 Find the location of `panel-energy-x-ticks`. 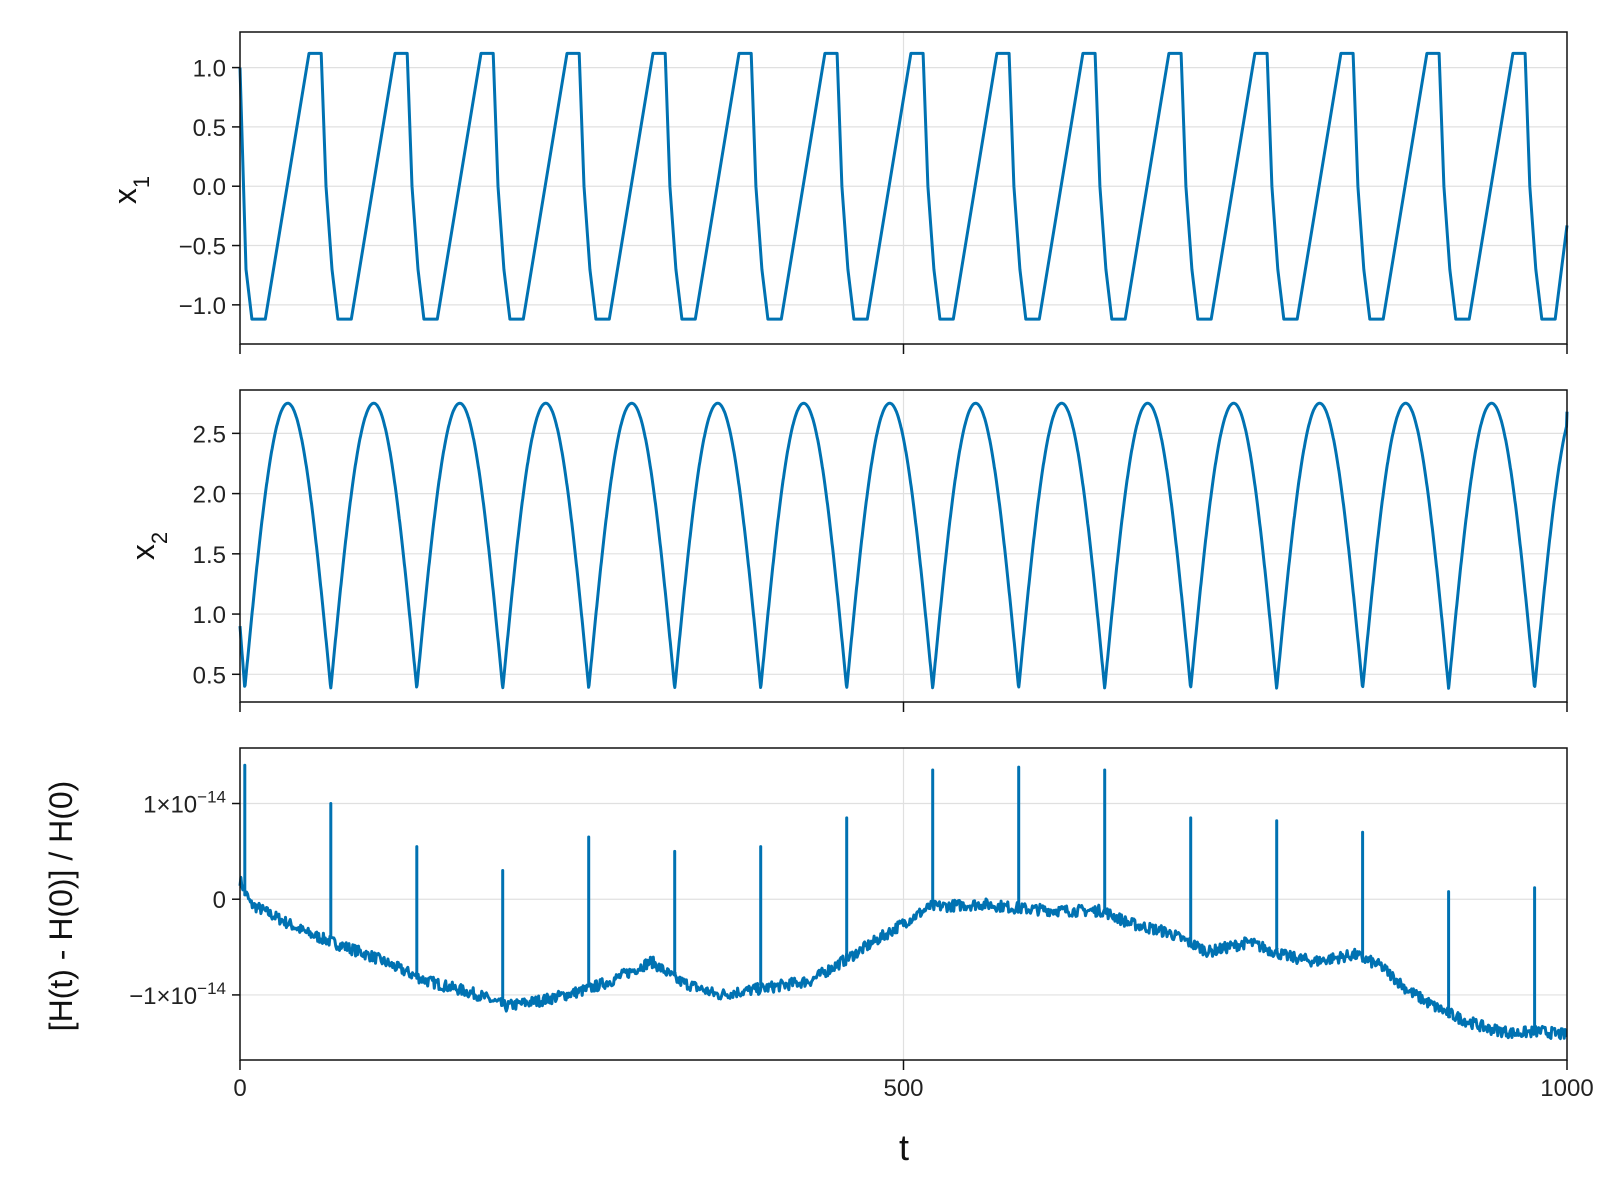

panel-energy-x-ticks is located at coordinates (903, 1065).